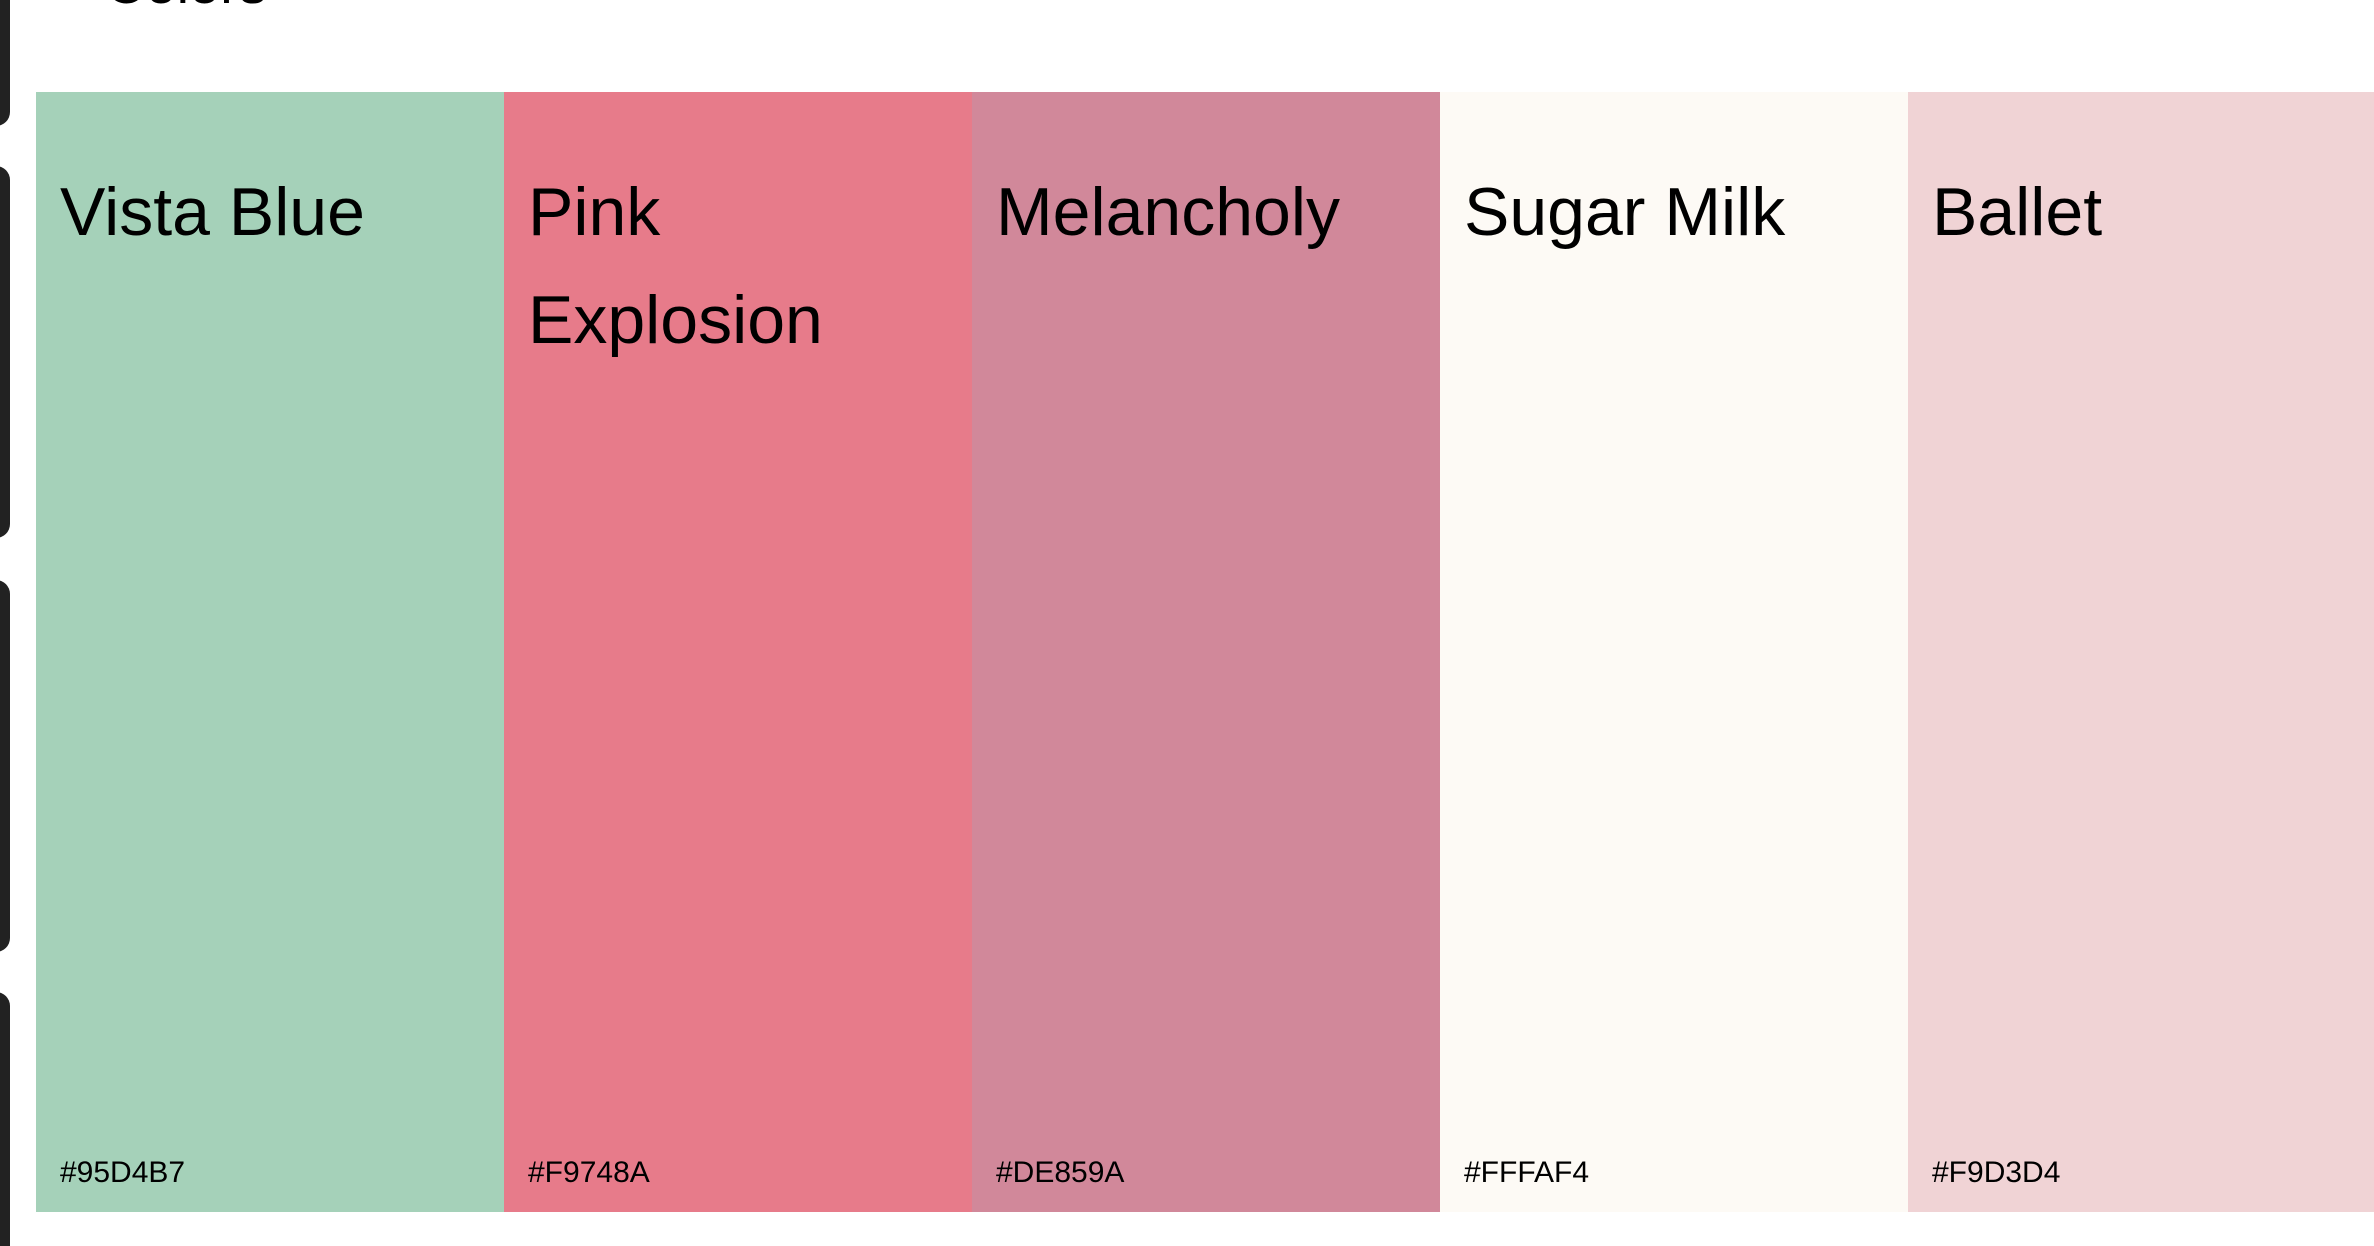 The image size is (2374, 1246). Describe the element at coordinates (1527, 1172) in the screenshot. I see `swatch-hex-code: #FFFAF4` at that location.